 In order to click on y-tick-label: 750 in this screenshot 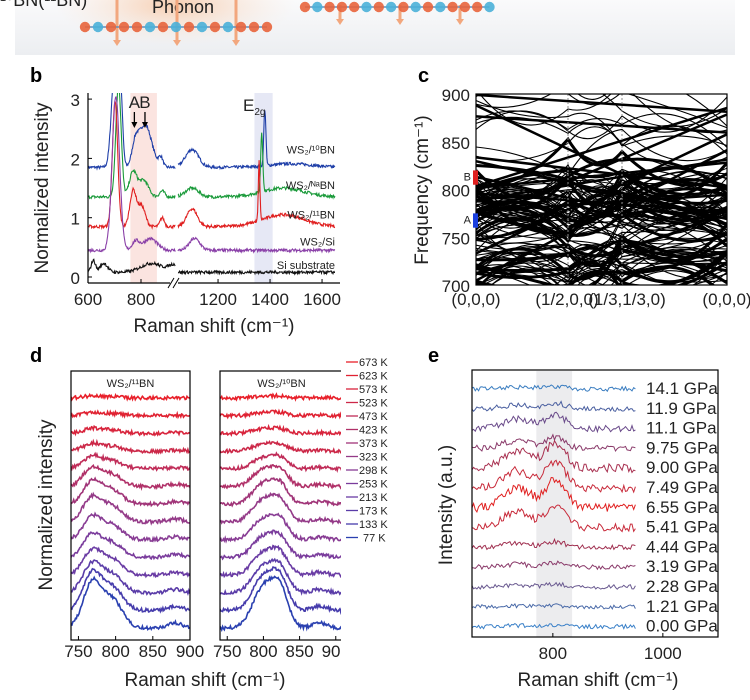, I will do `click(456, 238)`.